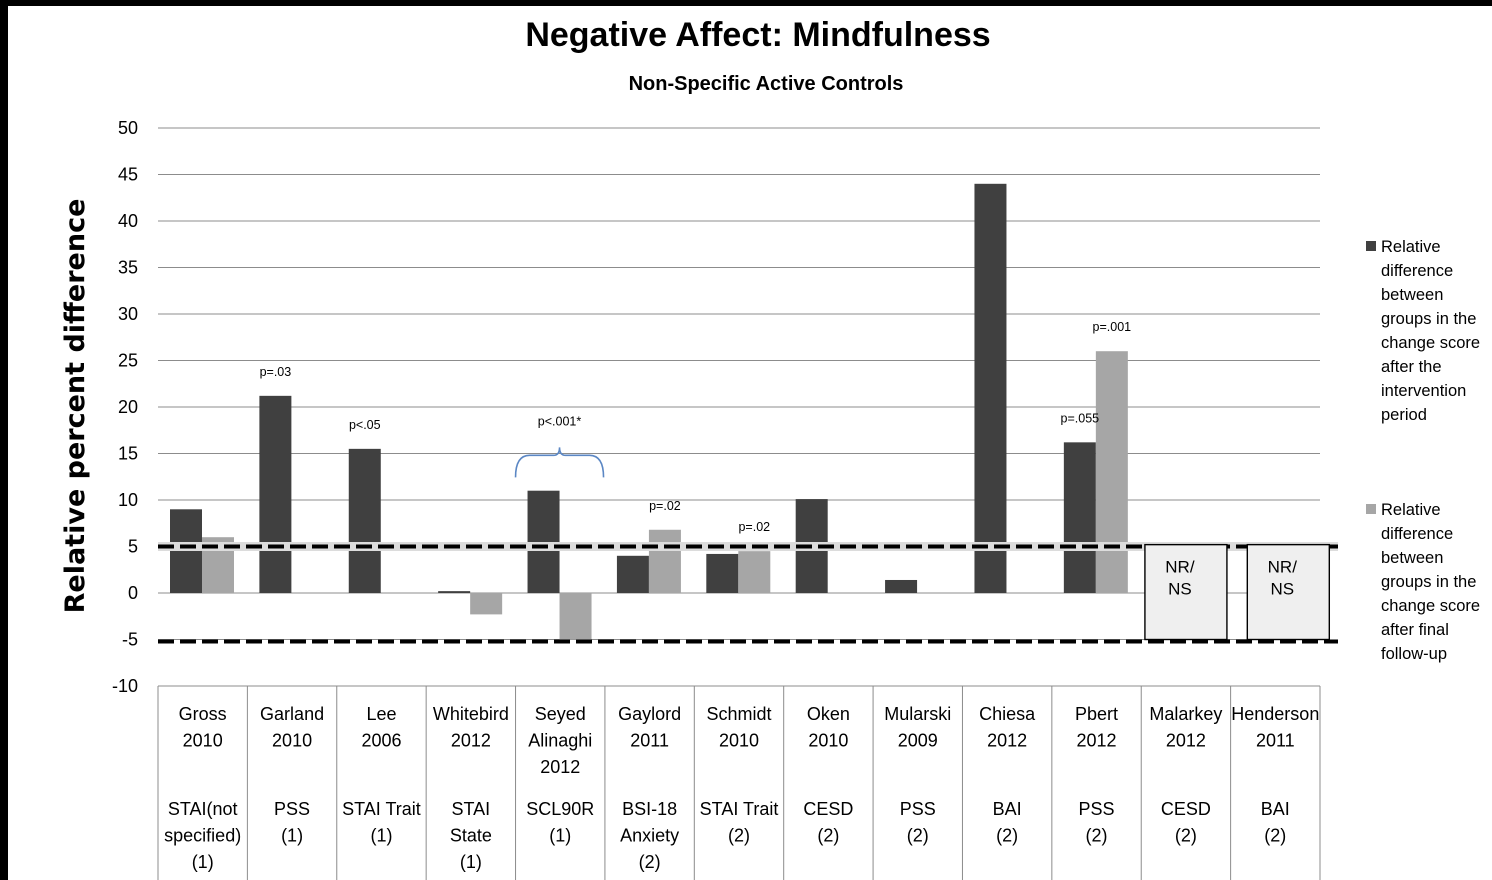 The image size is (1492, 880). What do you see at coordinates (381, 741) in the screenshot?
I see `study-label: 2006` at bounding box center [381, 741].